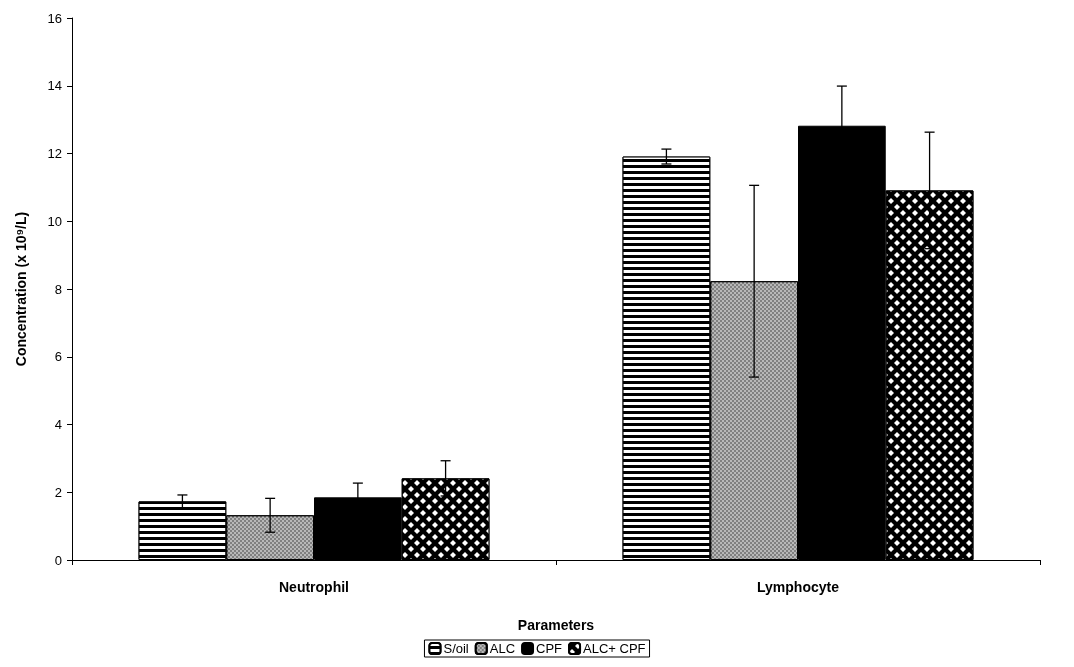 The image size is (1074, 667). I want to click on legend-label: ALC, so click(502, 648).